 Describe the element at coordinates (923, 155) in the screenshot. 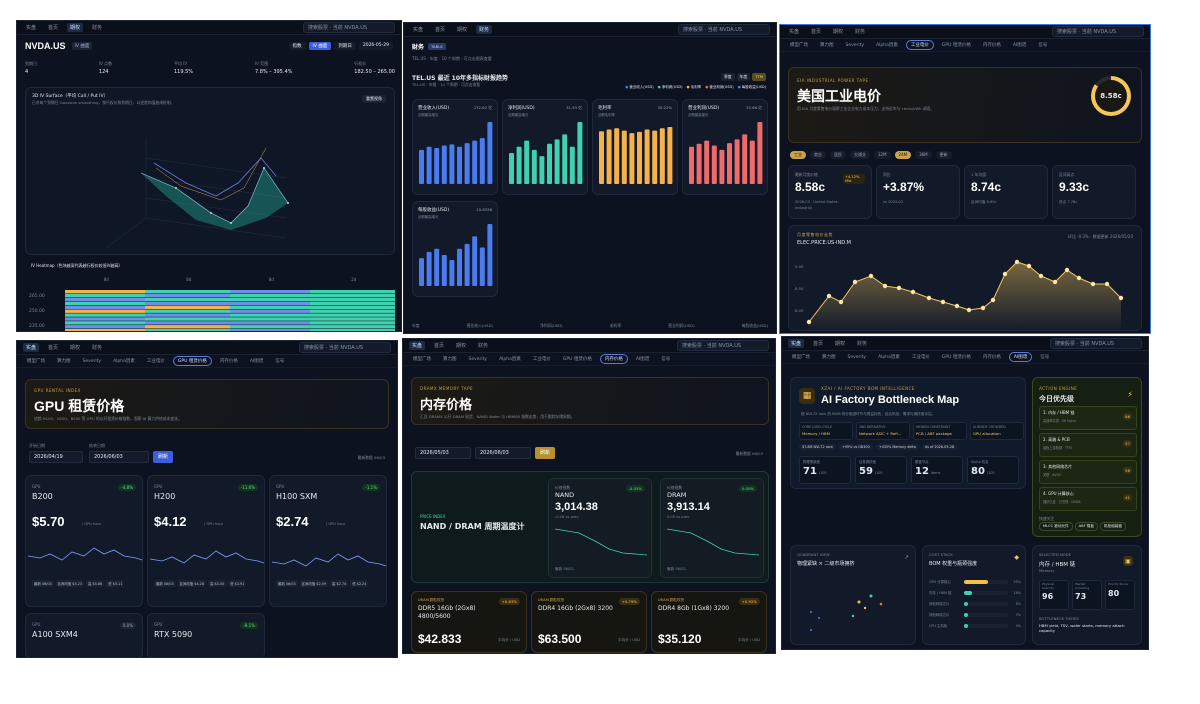

I see `filter-chip: 36M` at that location.